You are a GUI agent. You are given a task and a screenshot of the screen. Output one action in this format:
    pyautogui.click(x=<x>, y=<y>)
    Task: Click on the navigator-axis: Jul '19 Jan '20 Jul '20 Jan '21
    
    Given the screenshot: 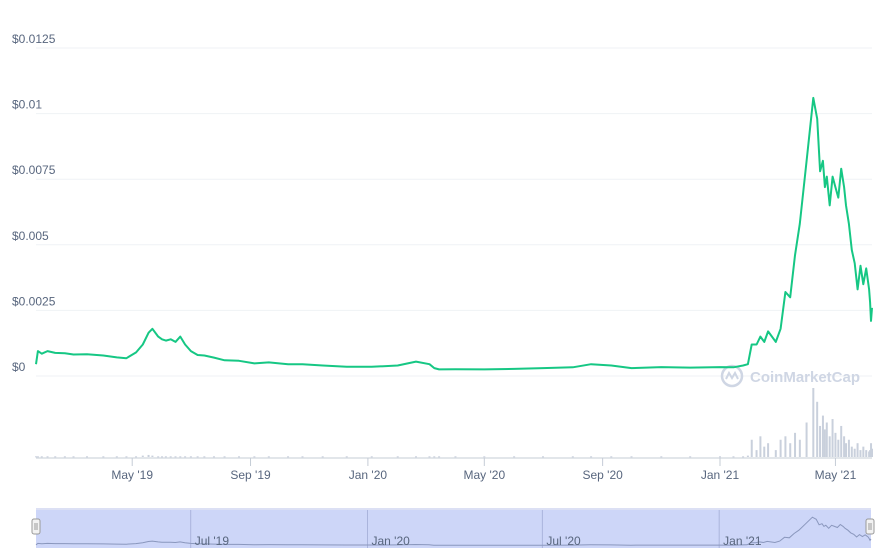 What is the action you would take?
    pyautogui.click(x=478, y=541)
    